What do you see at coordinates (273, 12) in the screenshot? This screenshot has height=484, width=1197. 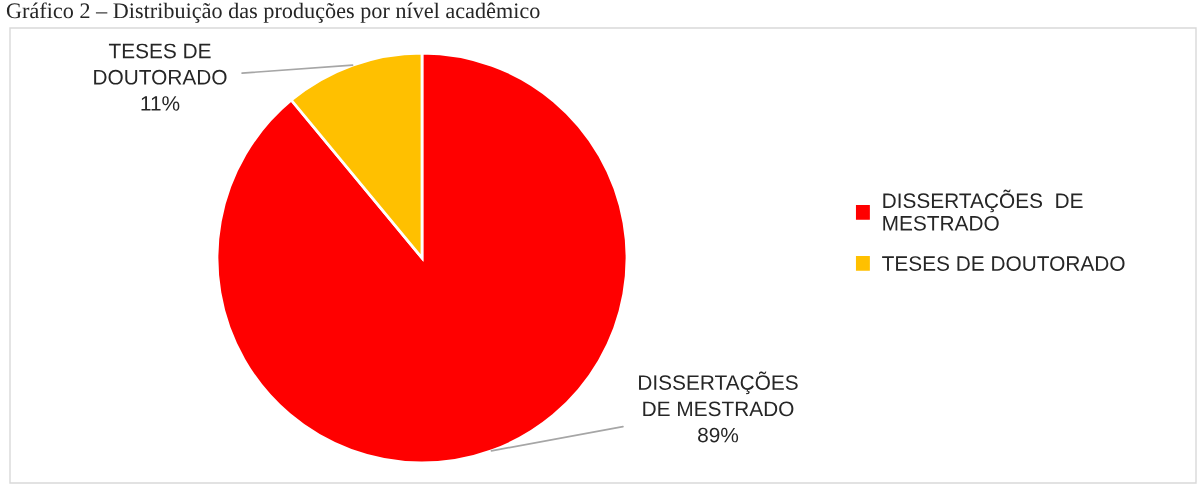 I see `chart-title: Gráfico 2 – Distribuição das produções por nível acadêmico` at bounding box center [273, 12].